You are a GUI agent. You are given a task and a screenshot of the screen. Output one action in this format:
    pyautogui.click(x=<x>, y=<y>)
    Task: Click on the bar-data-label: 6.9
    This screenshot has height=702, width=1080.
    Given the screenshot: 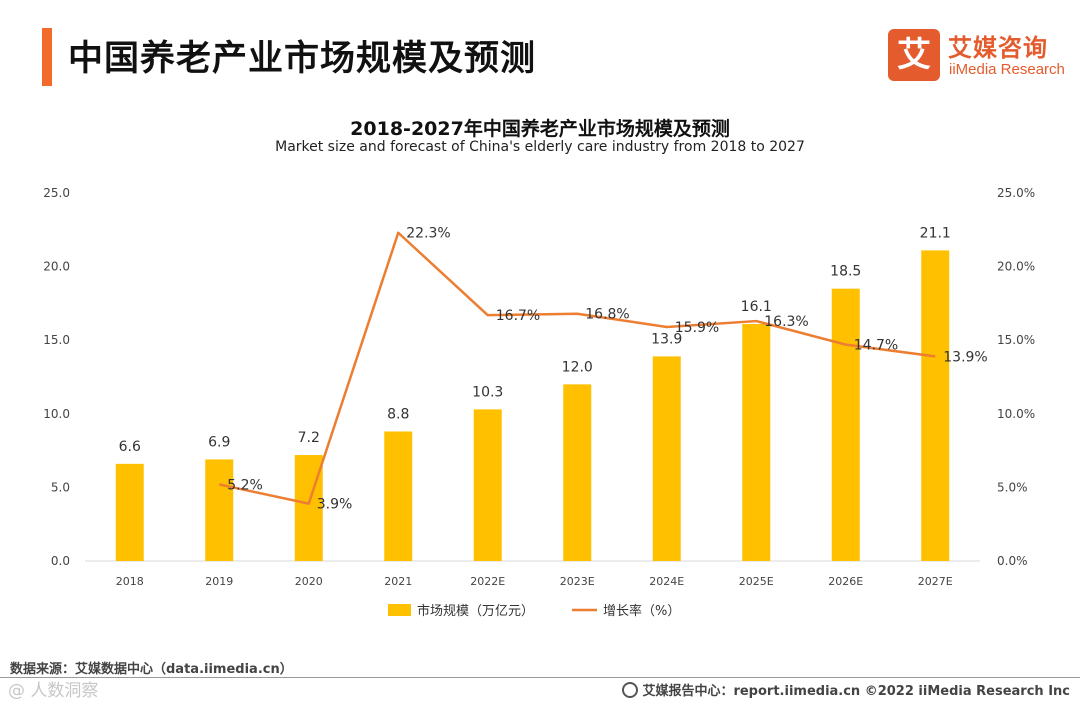 What is the action you would take?
    pyautogui.click(x=219, y=442)
    